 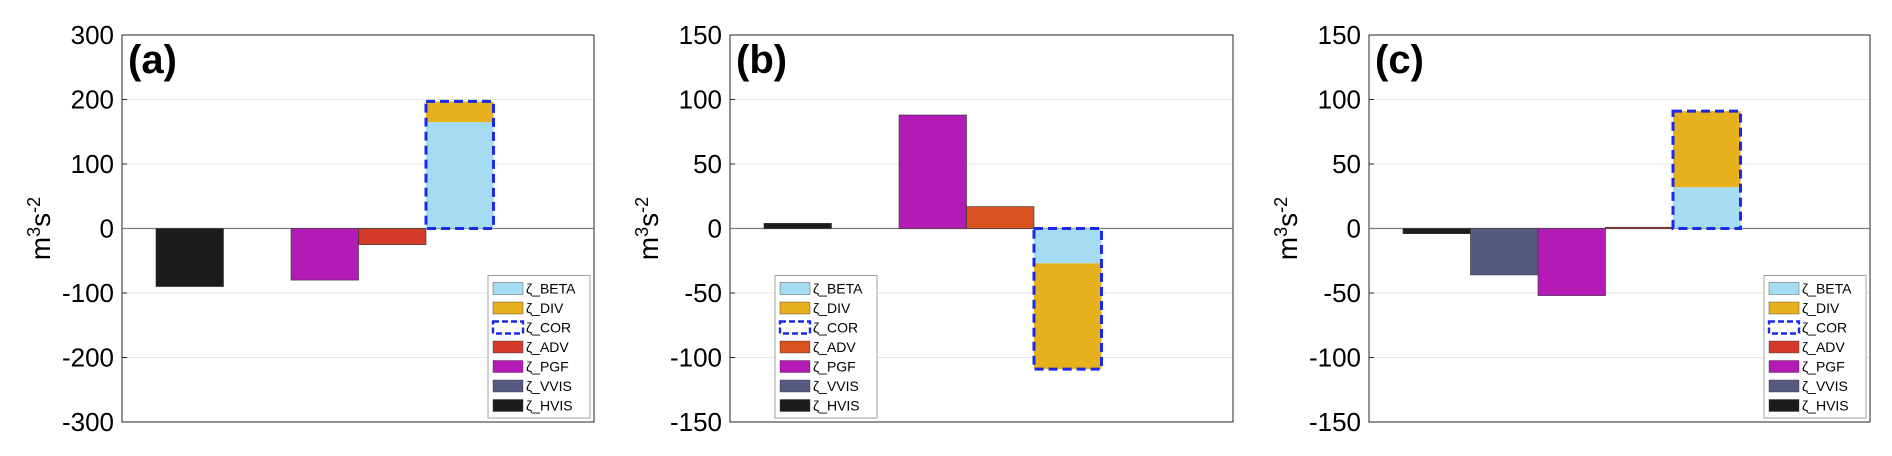 I want to click on y-tick-label: -200, so click(x=88, y=358).